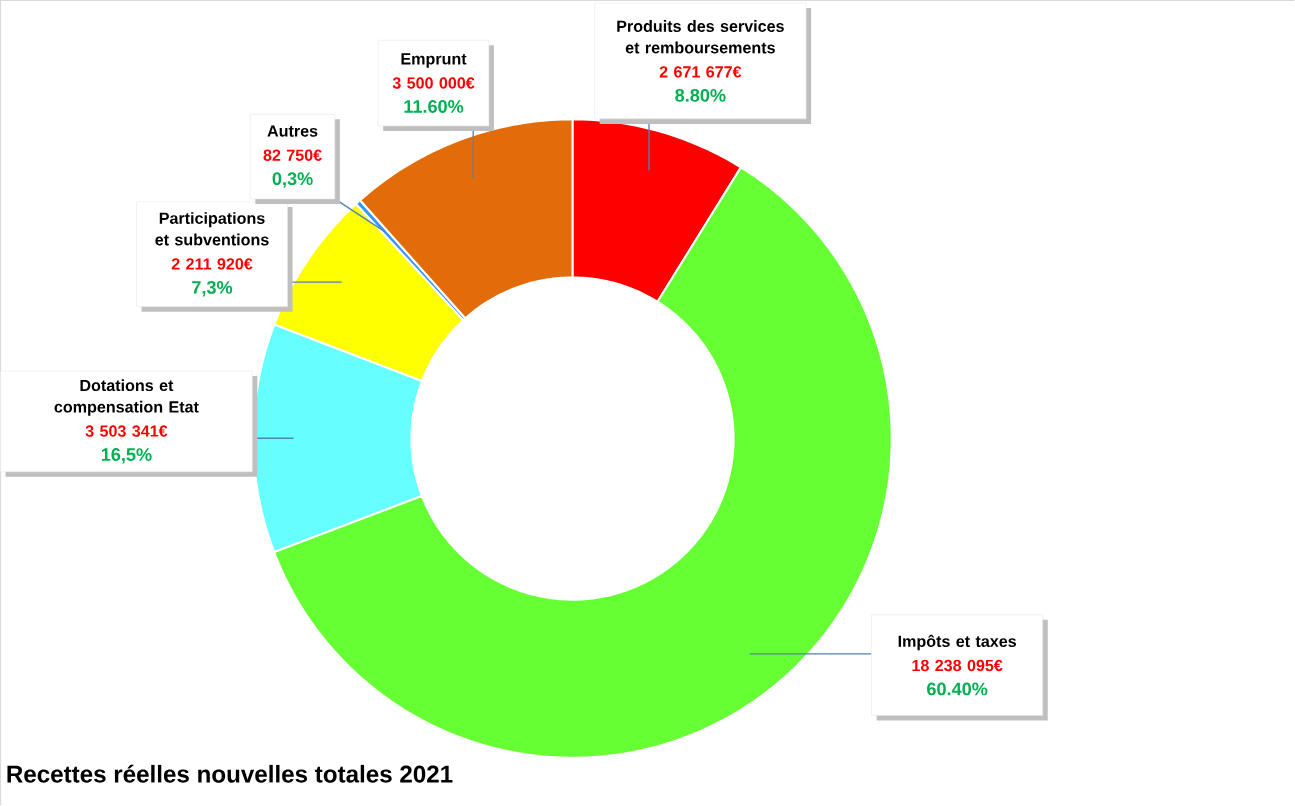  Describe the element at coordinates (292, 131) in the screenshot. I see `slice-label: Autres` at that location.